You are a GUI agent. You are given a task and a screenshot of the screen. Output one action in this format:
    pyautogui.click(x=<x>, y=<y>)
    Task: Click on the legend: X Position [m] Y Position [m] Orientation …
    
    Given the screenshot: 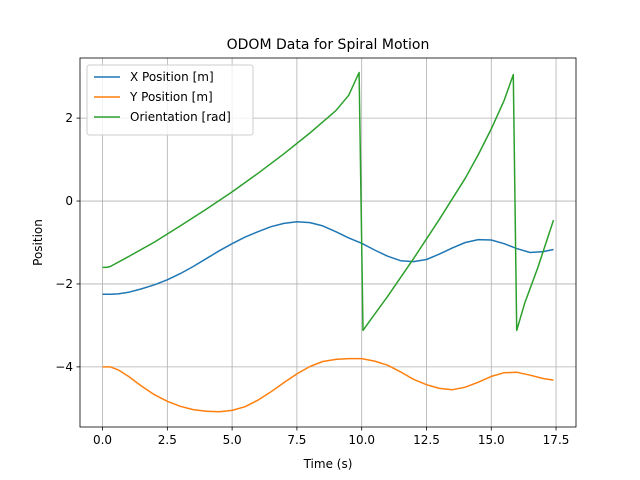 What is the action you would take?
    pyautogui.click(x=170, y=100)
    